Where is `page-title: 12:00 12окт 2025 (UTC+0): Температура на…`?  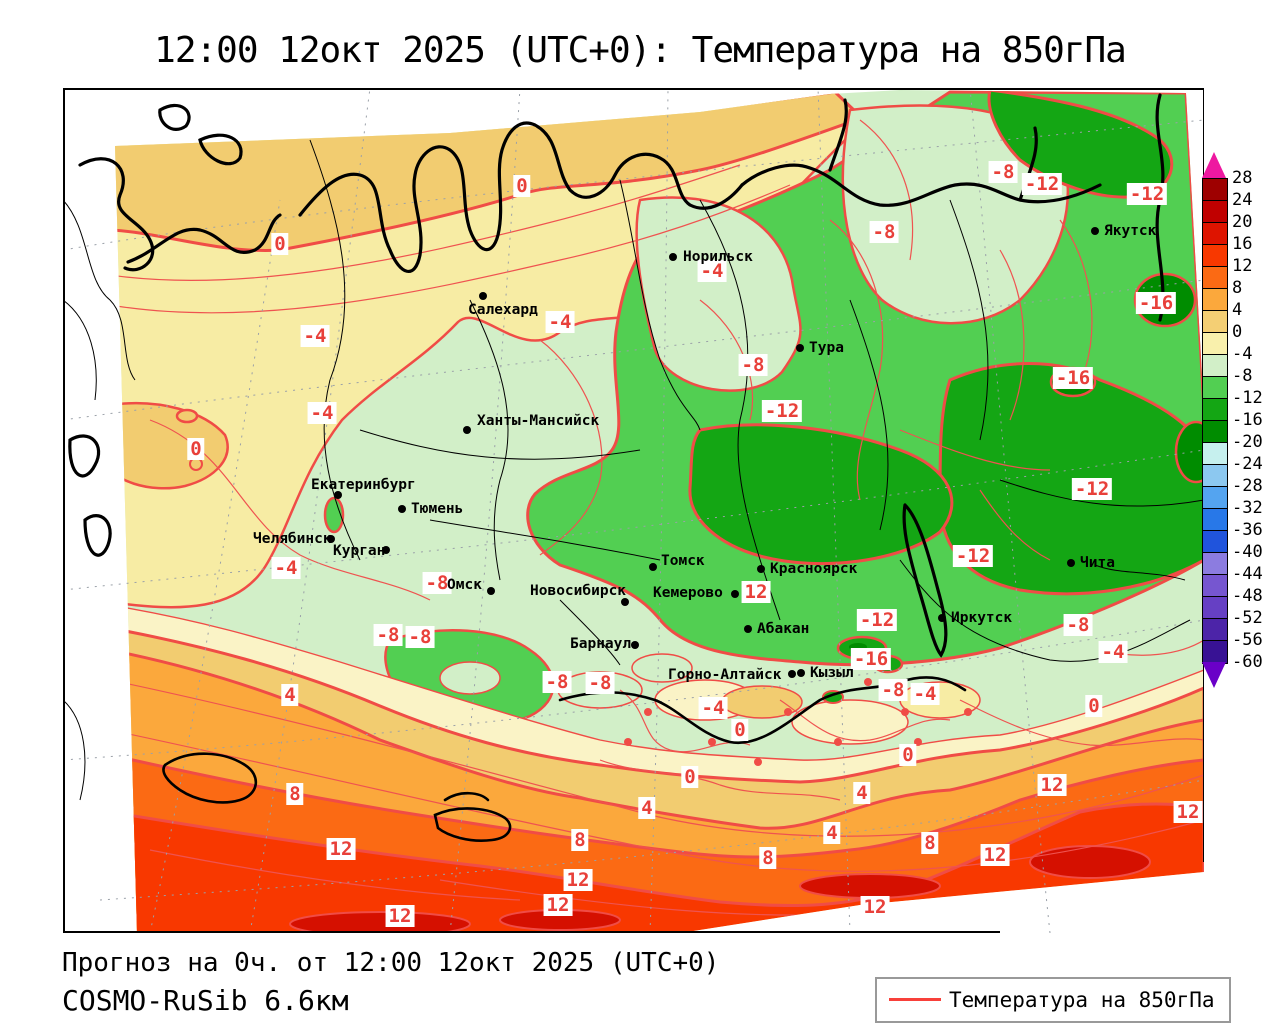
page-title: 12:00 12окт 2025 (UTC+0): Температура на… is located at coordinates (640, 50).